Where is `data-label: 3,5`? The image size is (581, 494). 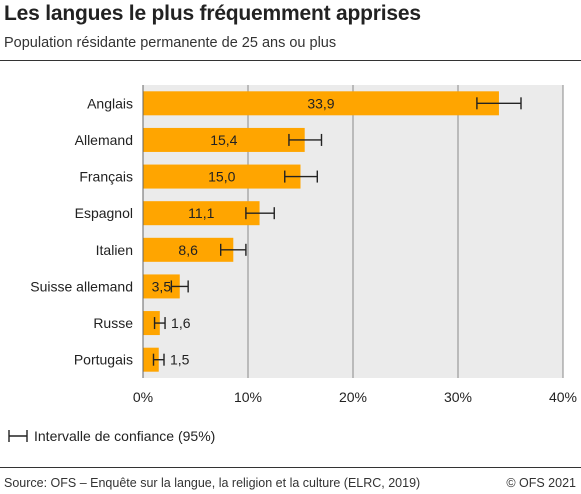 data-label: 3,5 is located at coordinates (162, 286).